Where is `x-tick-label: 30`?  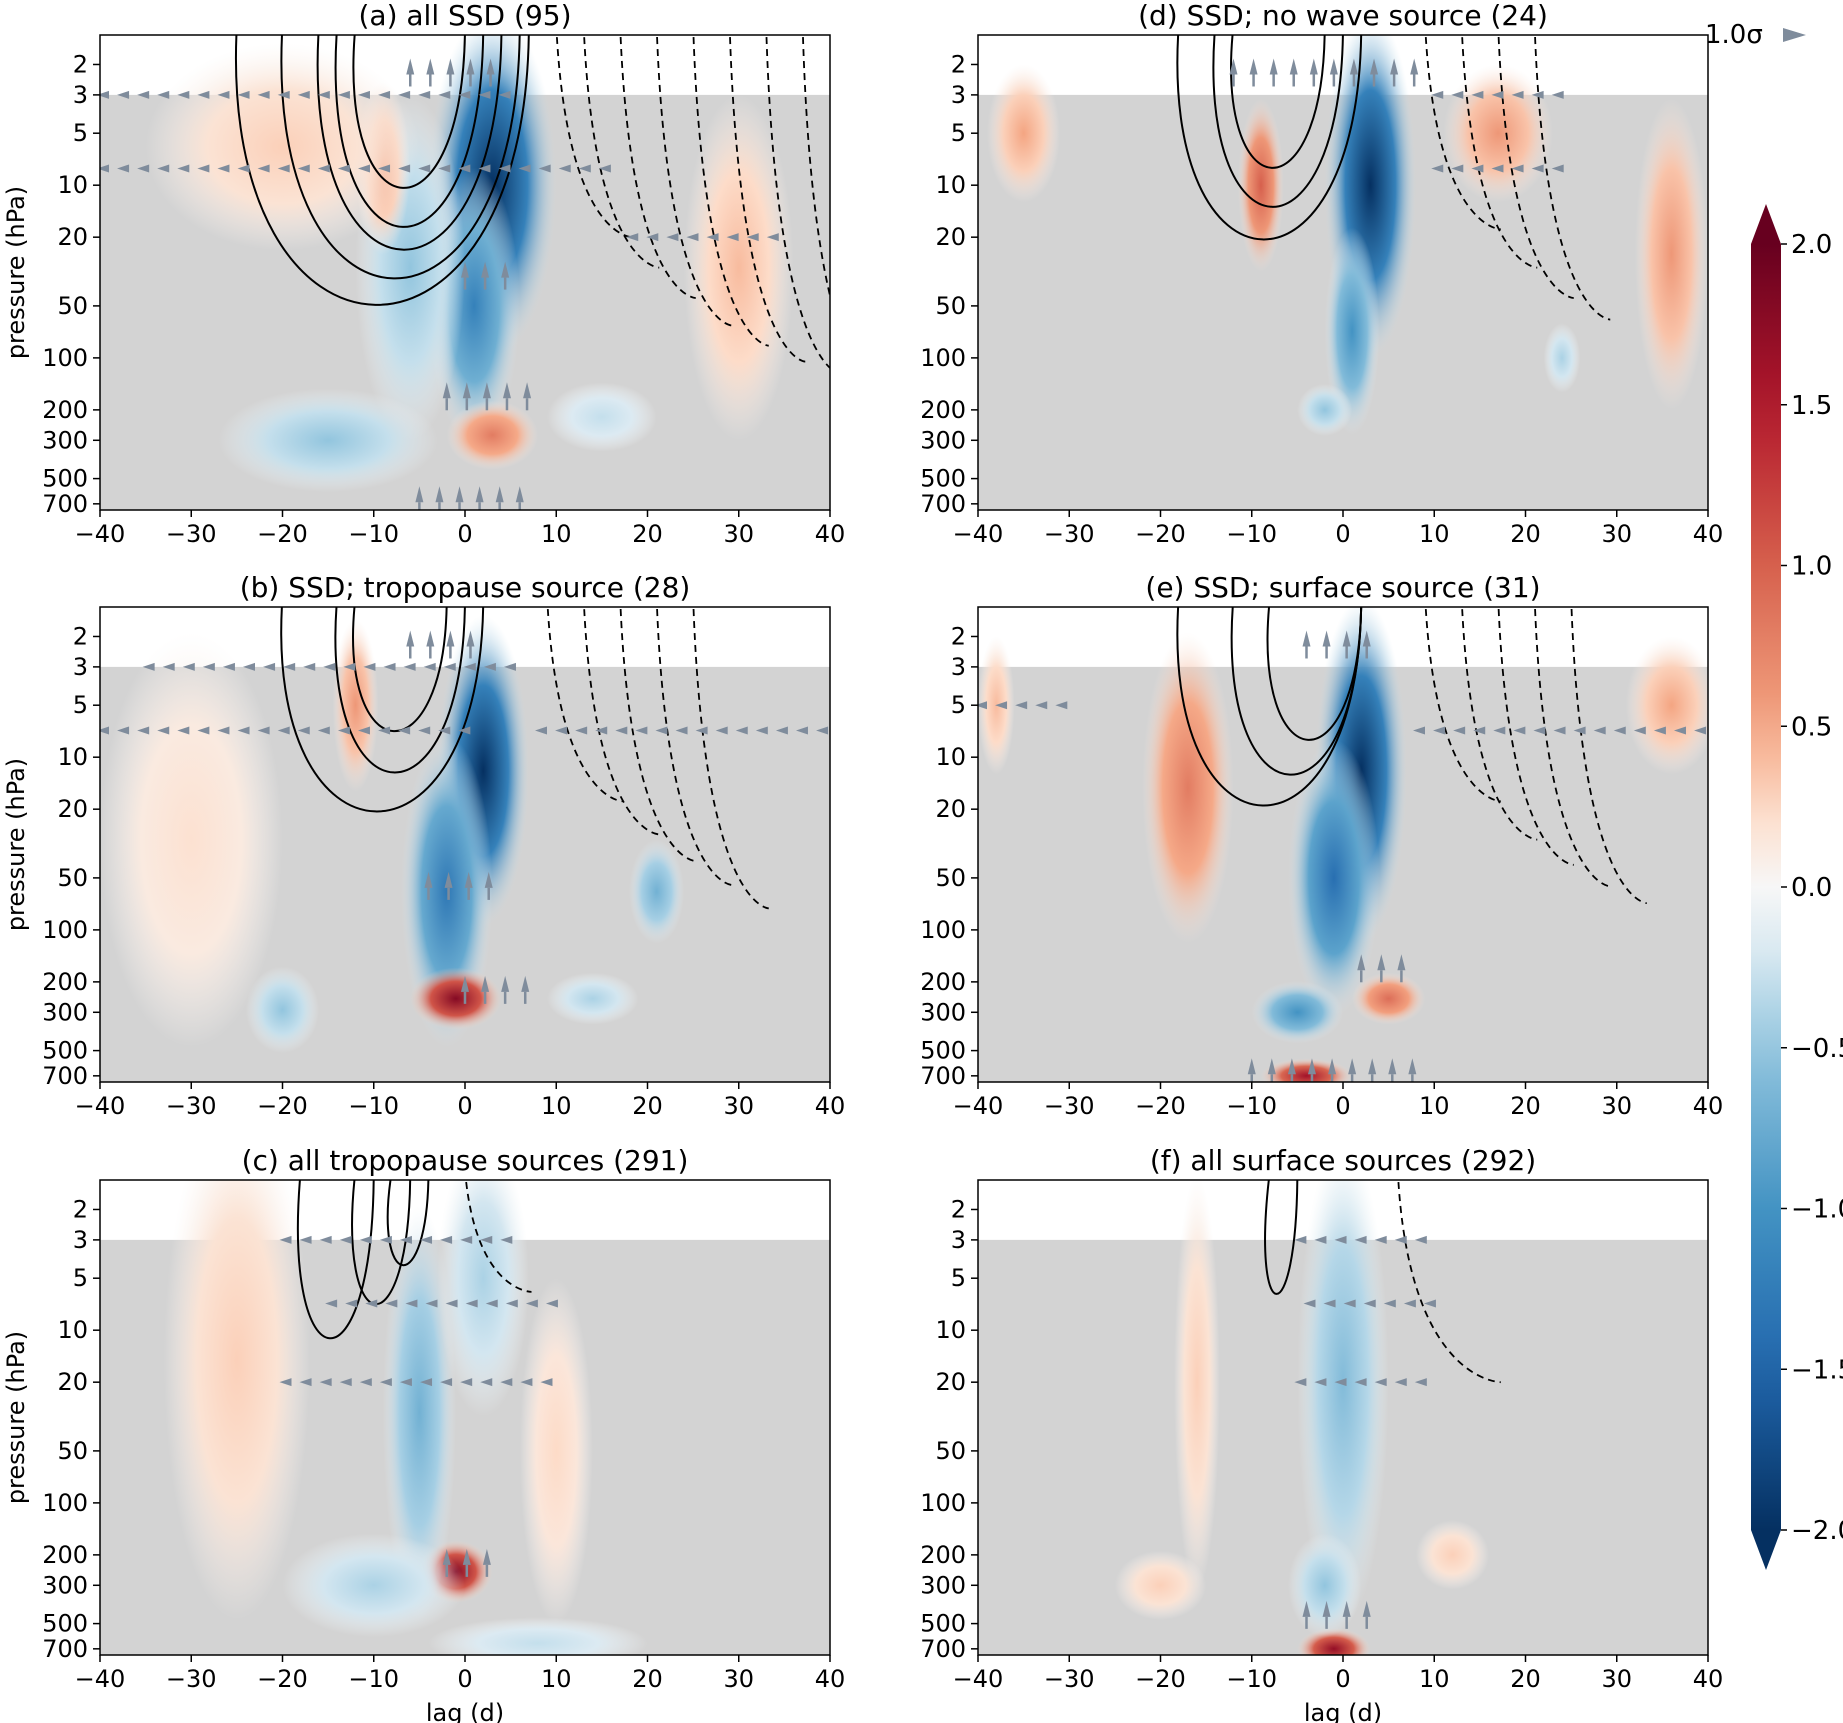
x-tick-label: 30 is located at coordinates (1616, 1679).